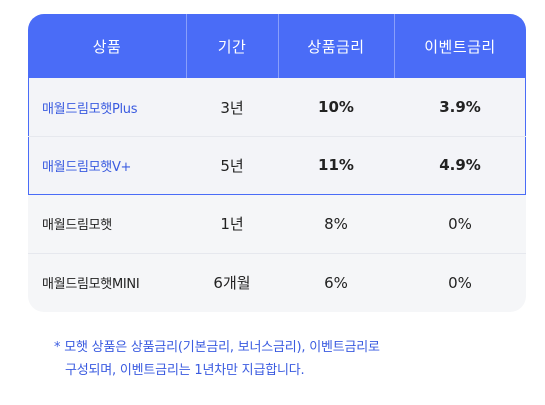 This screenshot has height=405, width=545. What do you see at coordinates (460, 165) in the screenshot?
I see `event-rate-value: 4.9%` at bounding box center [460, 165].